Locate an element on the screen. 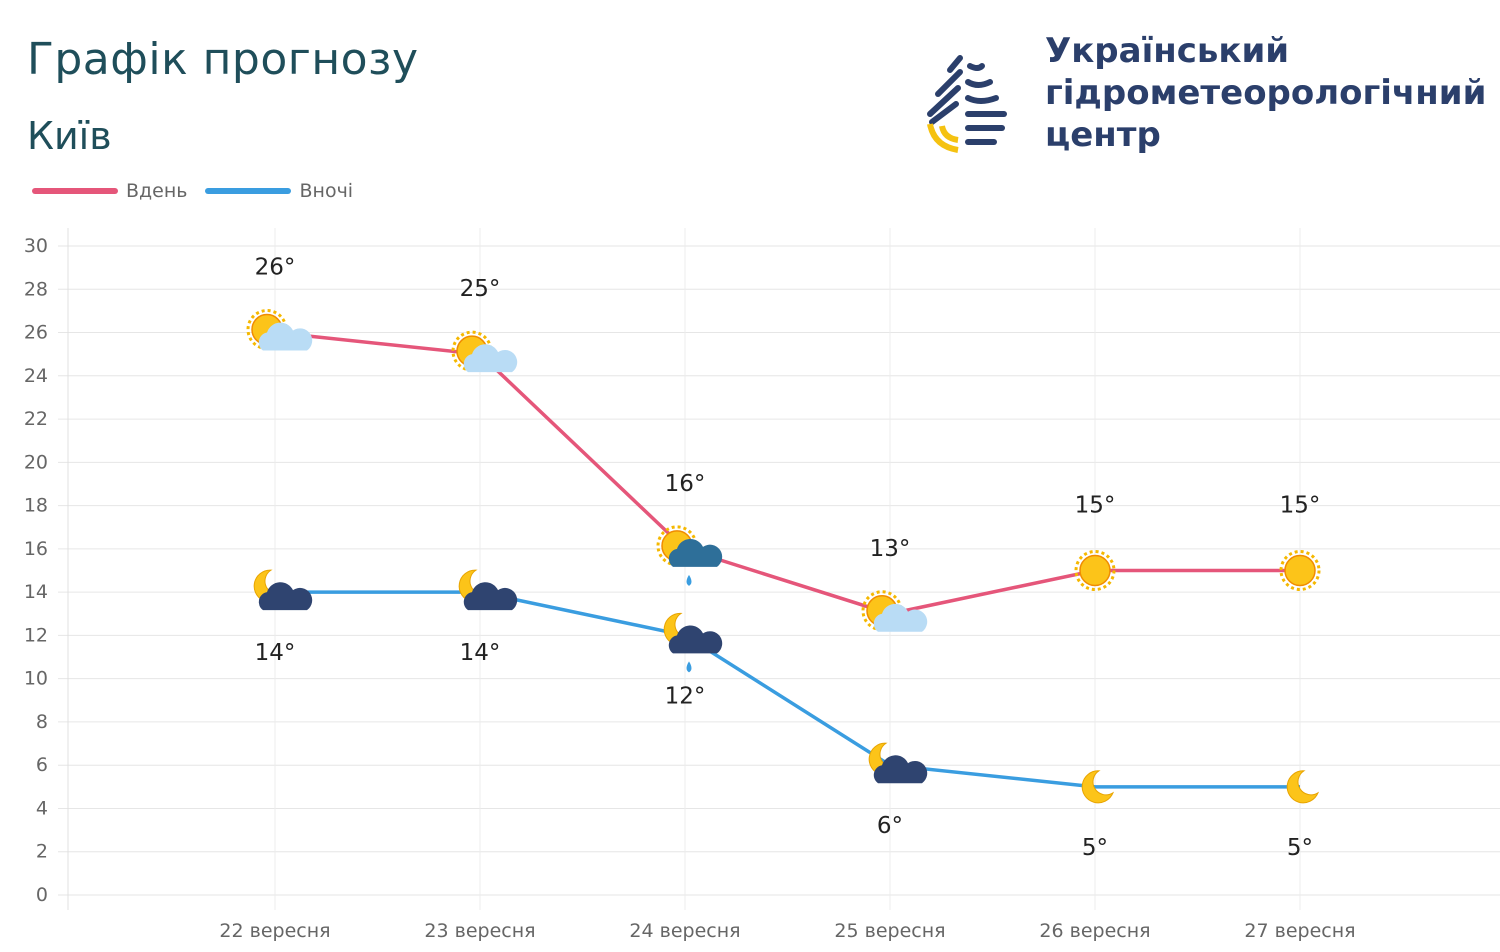 The image size is (1500, 952). x-tick-label: 25 вересня is located at coordinates (889, 931).